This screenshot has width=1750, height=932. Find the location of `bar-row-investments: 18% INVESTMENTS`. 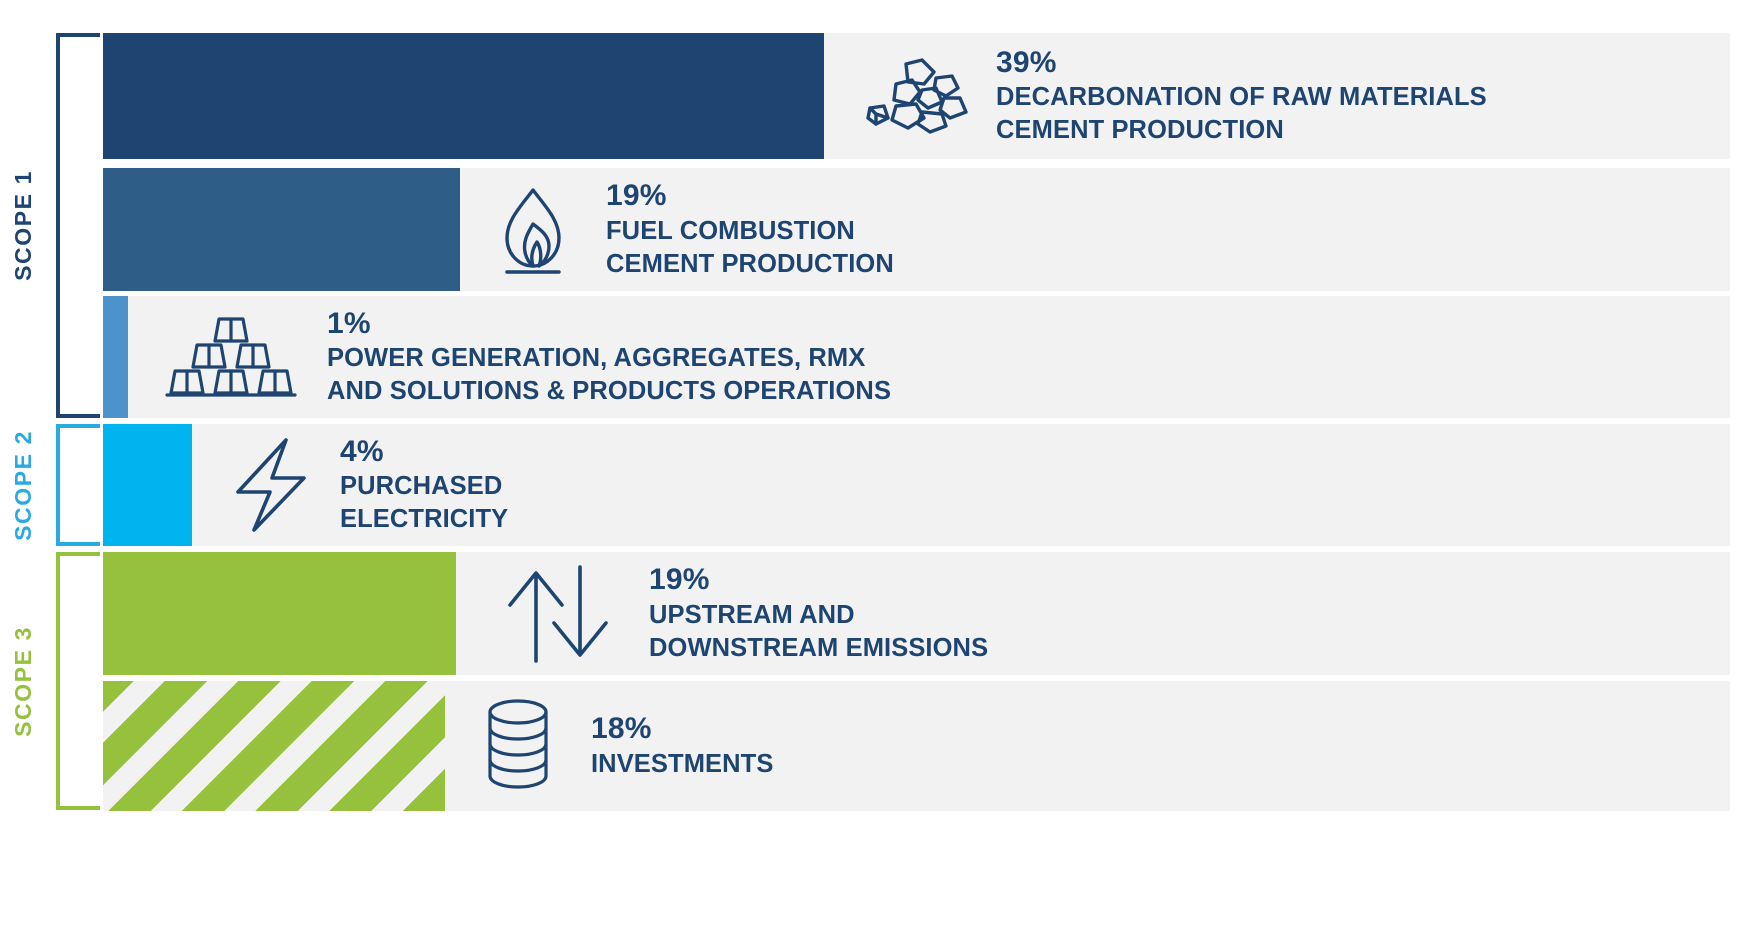

bar-row-investments: 18% INVESTMENTS is located at coordinates (916, 746).